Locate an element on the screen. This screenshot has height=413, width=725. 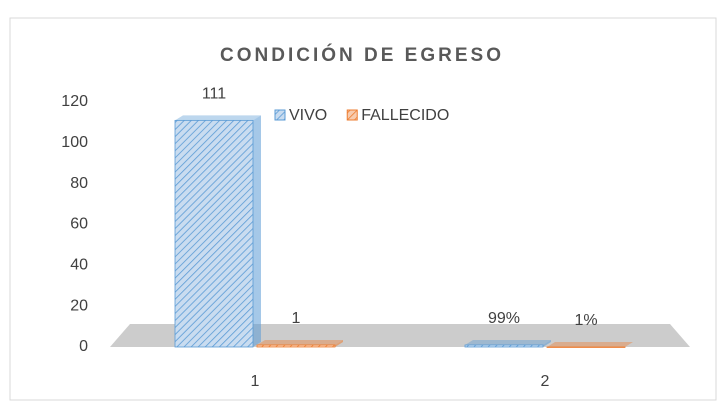
chart-title: CONDICIÓN DE EGRESO is located at coordinates (362, 55).